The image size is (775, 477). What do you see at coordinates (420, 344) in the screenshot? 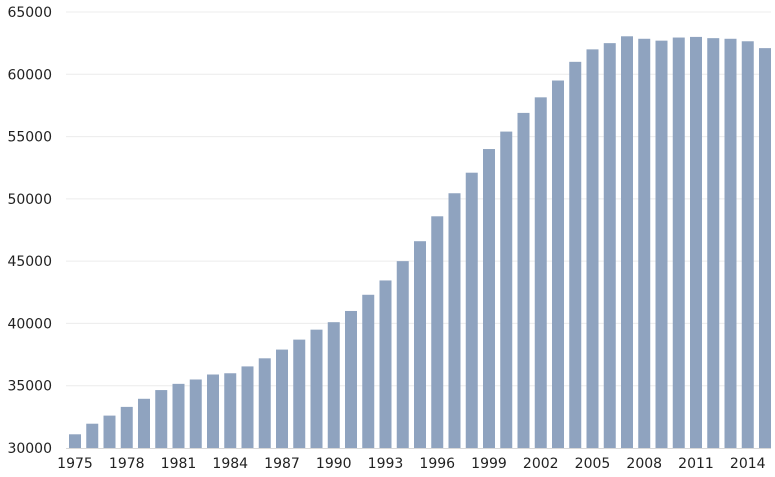
I see `bar-1995` at bounding box center [420, 344].